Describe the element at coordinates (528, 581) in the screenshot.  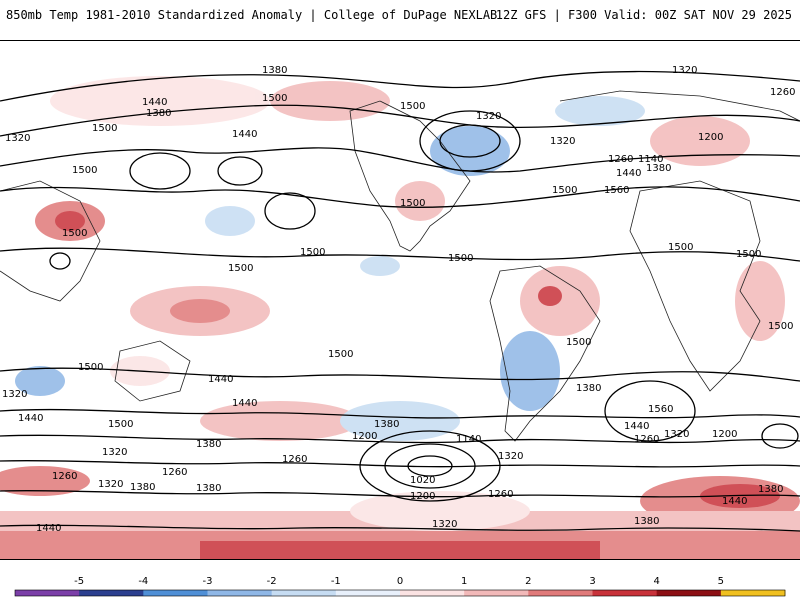
I see `colorbar-tick-label: 2` at that location.